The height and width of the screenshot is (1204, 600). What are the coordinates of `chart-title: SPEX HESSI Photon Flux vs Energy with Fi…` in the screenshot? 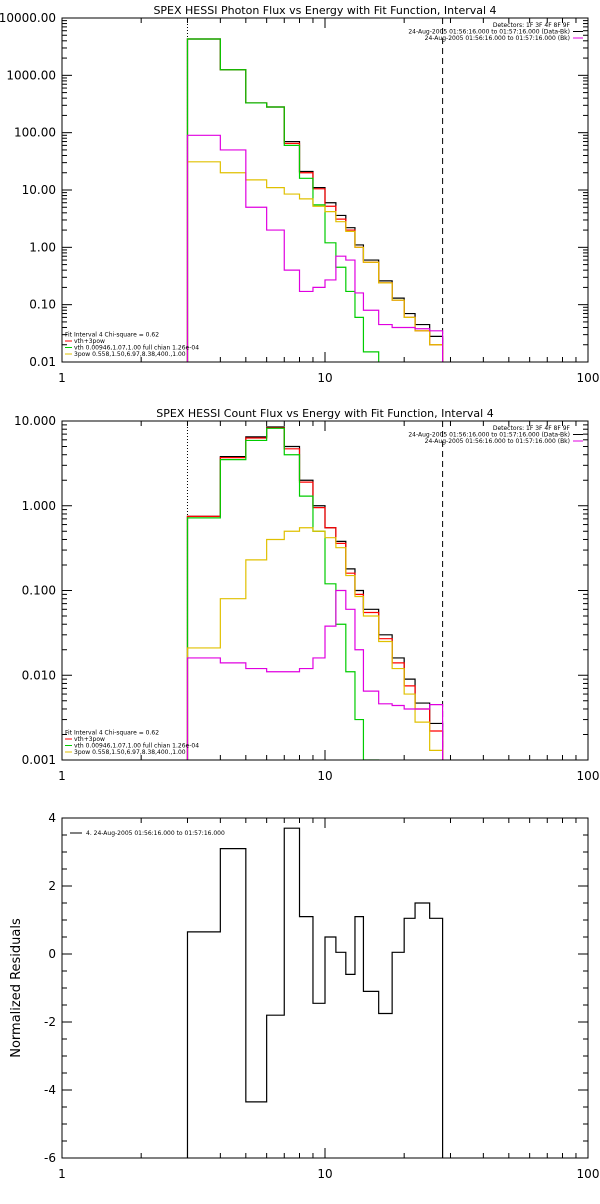 It's located at (324, 10).